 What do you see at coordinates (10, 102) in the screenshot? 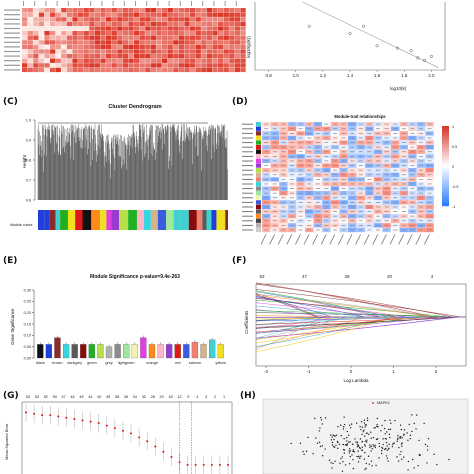
I see `panel-c-label: (C)` at bounding box center [10, 102].